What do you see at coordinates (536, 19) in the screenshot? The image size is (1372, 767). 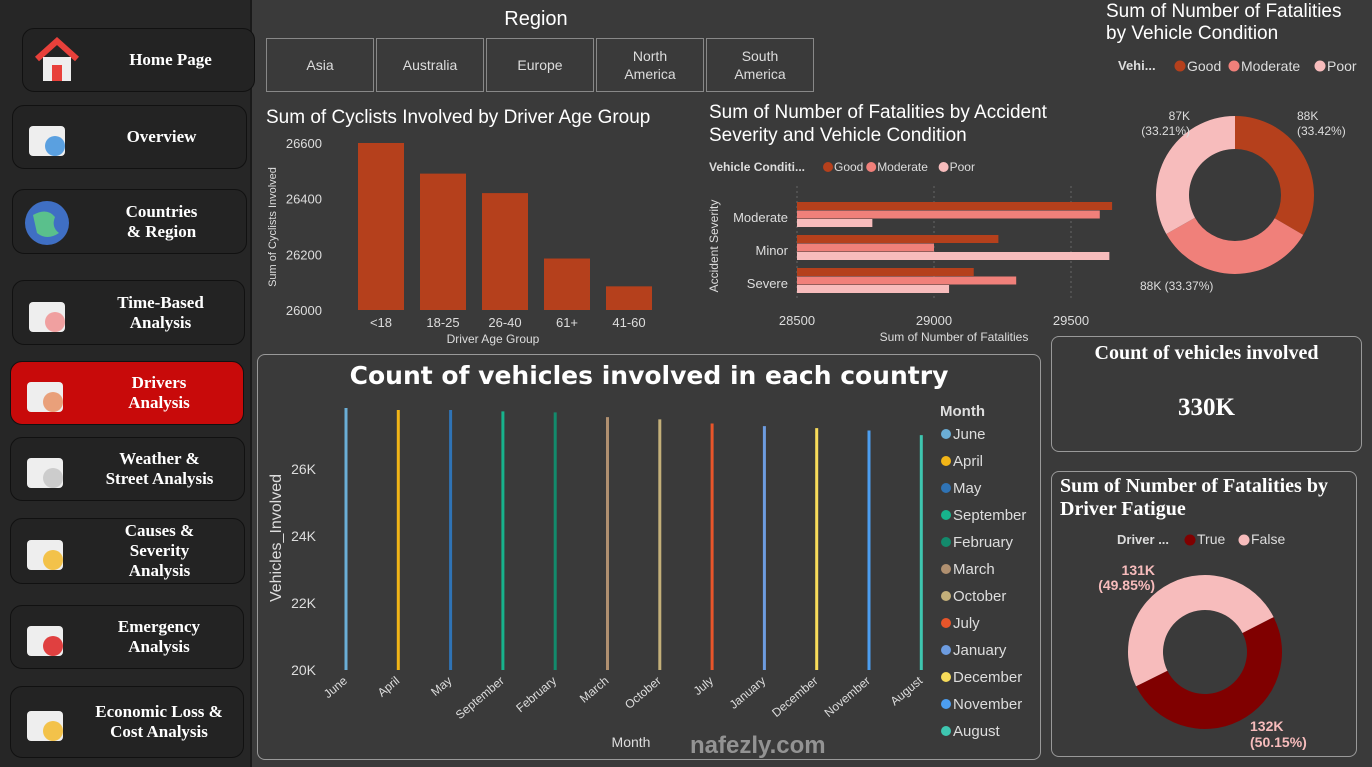 I see `region-slicer-title: Region` at bounding box center [536, 19].